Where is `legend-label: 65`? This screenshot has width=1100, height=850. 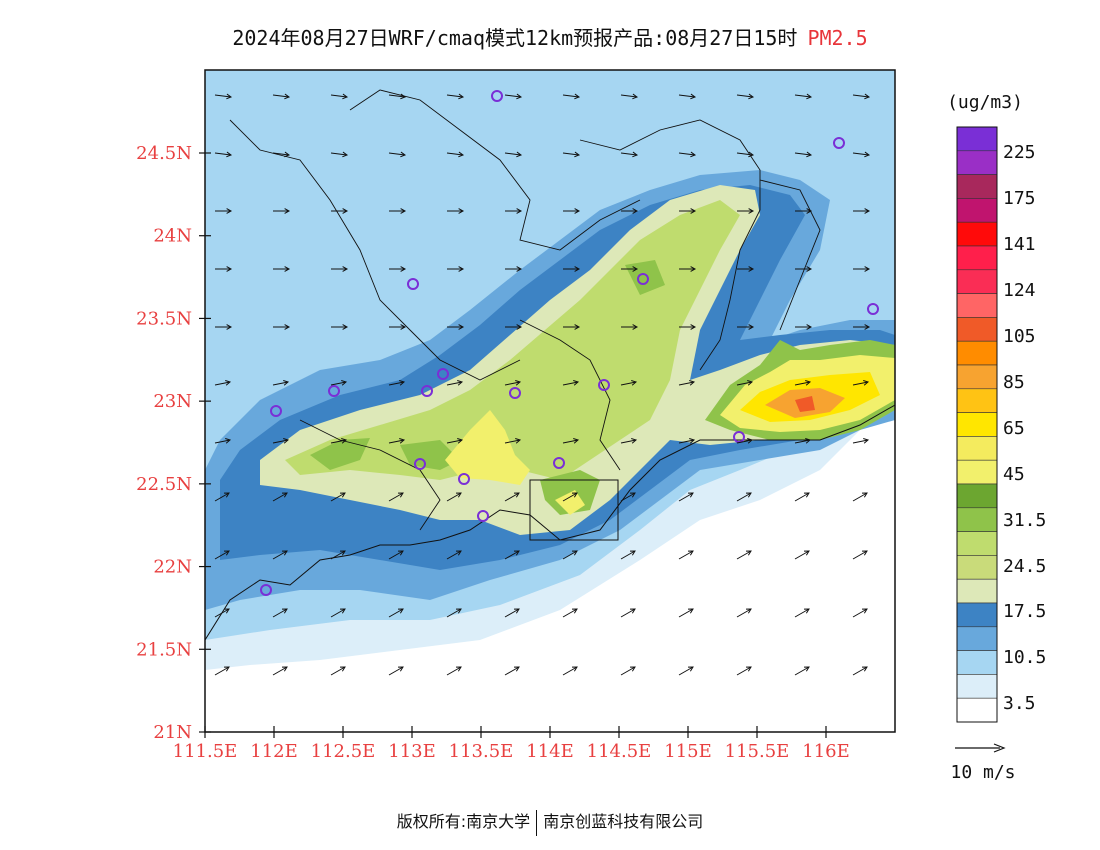
legend-label: 65 is located at coordinates (1014, 428).